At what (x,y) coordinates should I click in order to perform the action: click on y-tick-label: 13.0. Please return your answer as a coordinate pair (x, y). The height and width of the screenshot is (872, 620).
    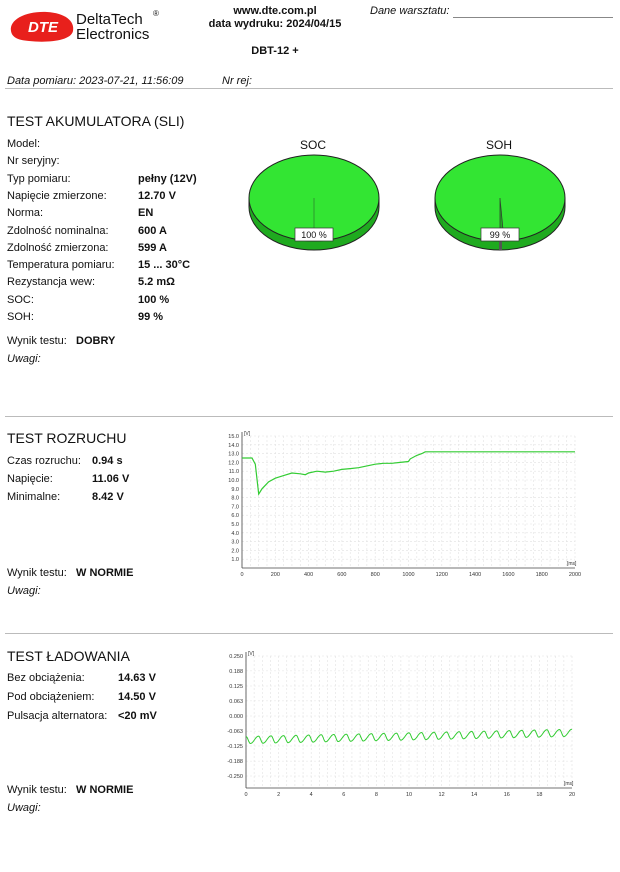
    Looking at the image, I should click on (233, 455).